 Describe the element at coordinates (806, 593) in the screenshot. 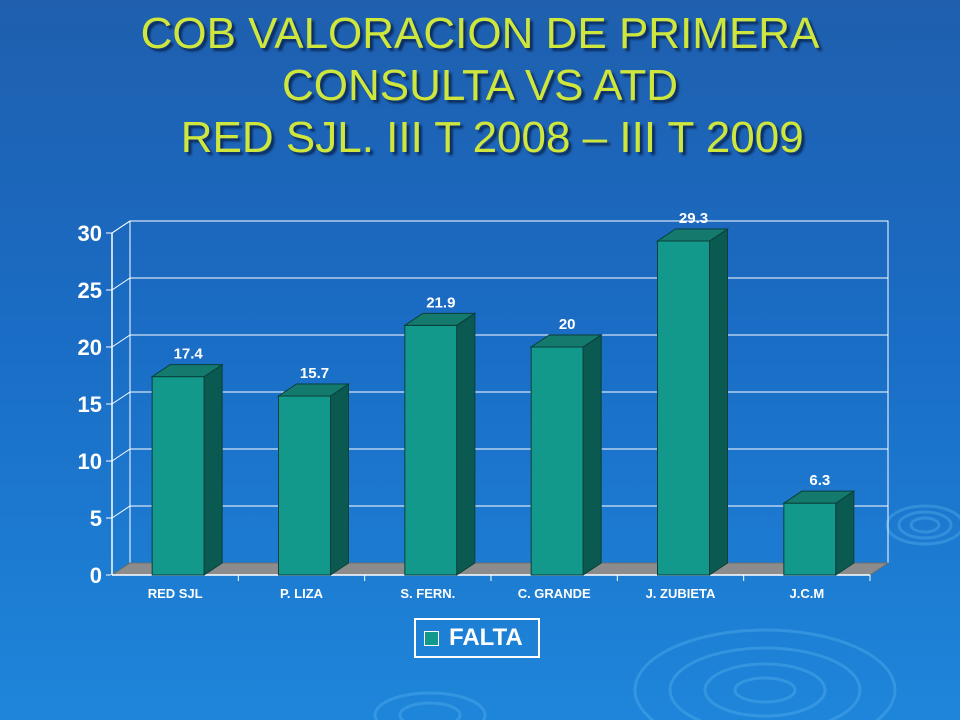

I see `x-category-label: J.C.M` at that location.